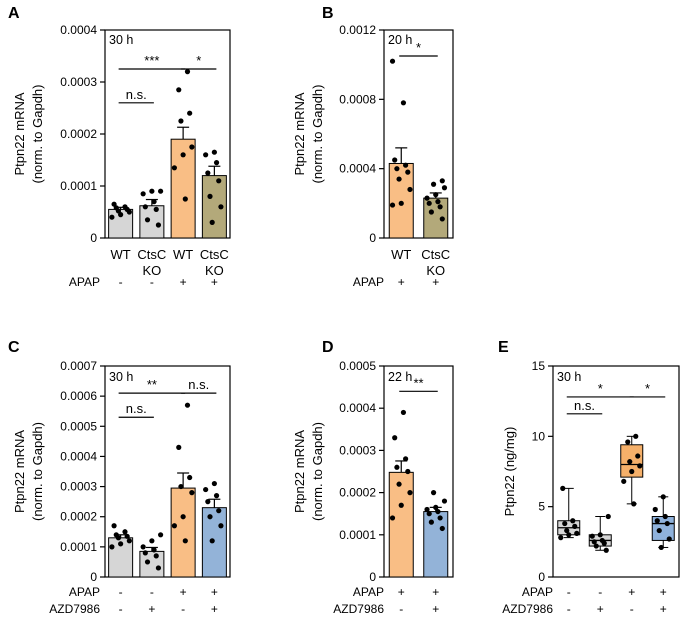 This screenshot has width=687, height=623. Describe the element at coordinates (400, 40) in the screenshot. I see `time-label: 20 h` at that location.